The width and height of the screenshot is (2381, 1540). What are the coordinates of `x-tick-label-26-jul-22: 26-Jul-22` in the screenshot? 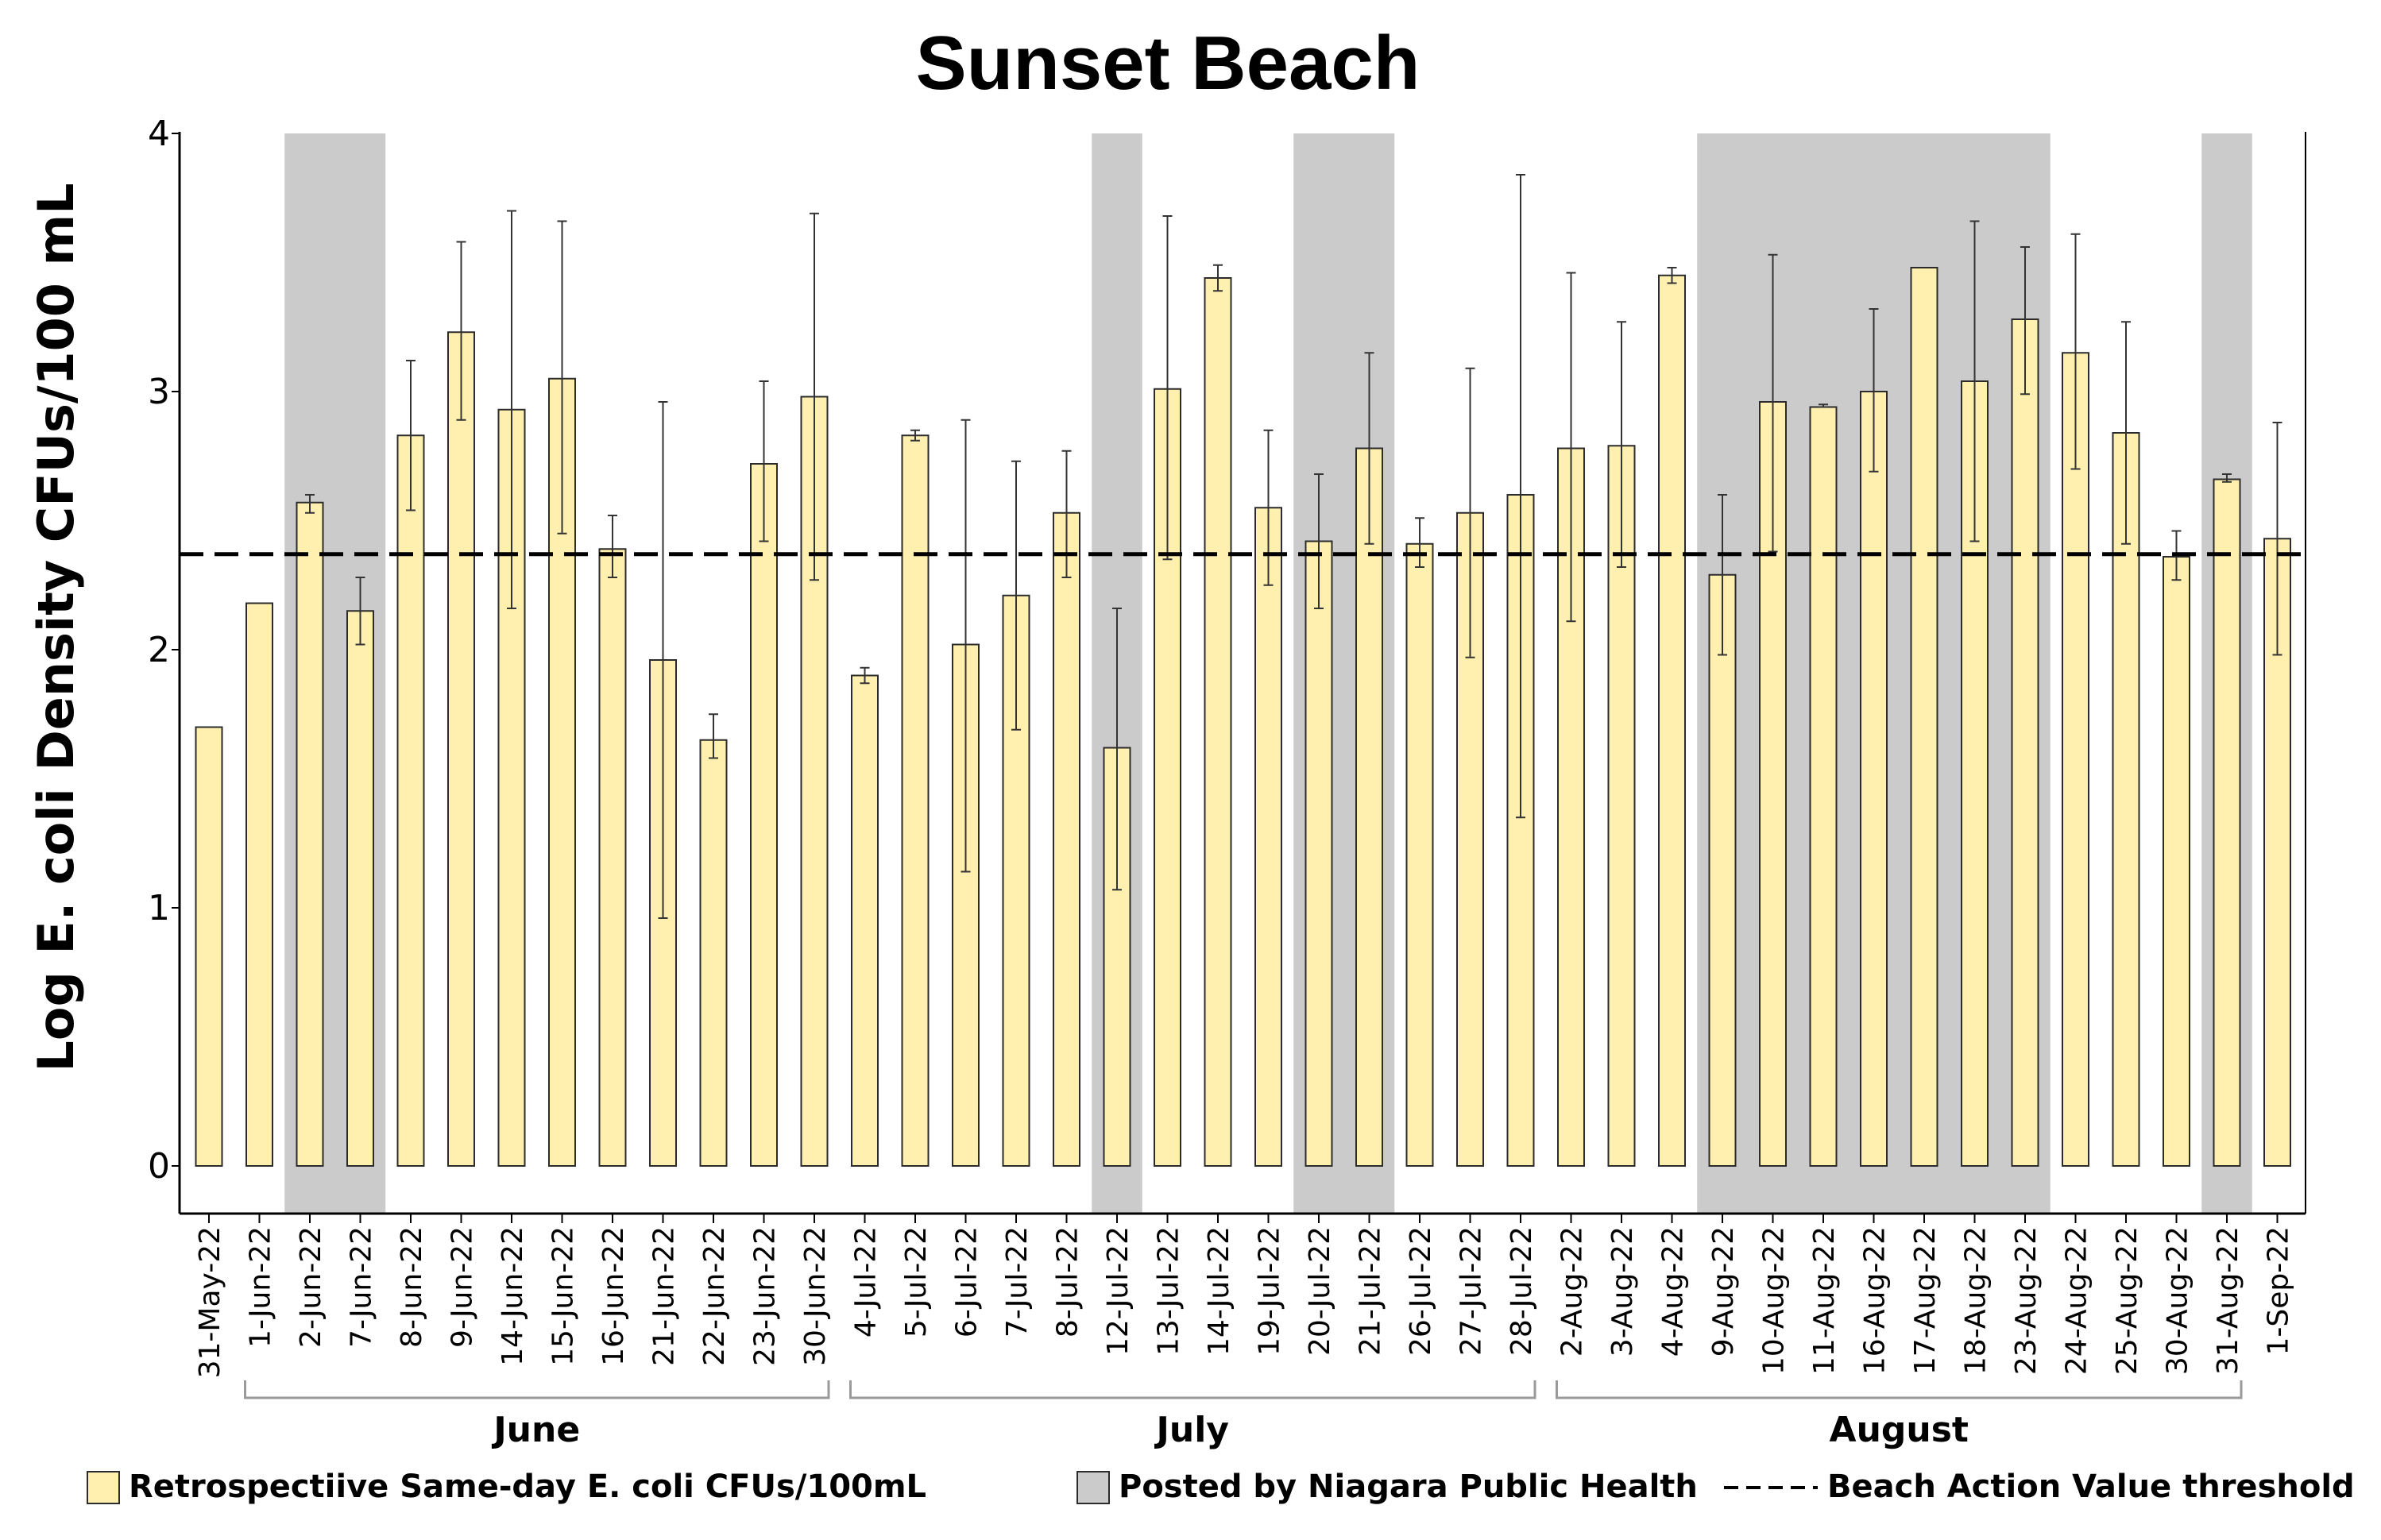 It's located at (1421, 1291).